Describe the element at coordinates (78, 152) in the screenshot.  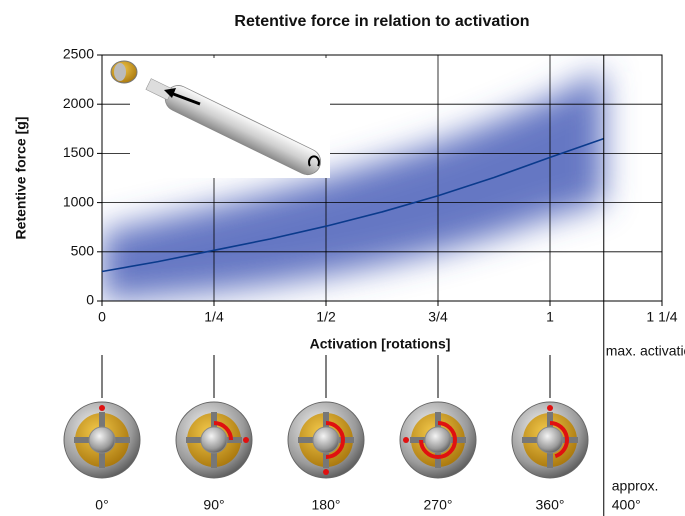
I see `y-tick-label: 1500` at that location.